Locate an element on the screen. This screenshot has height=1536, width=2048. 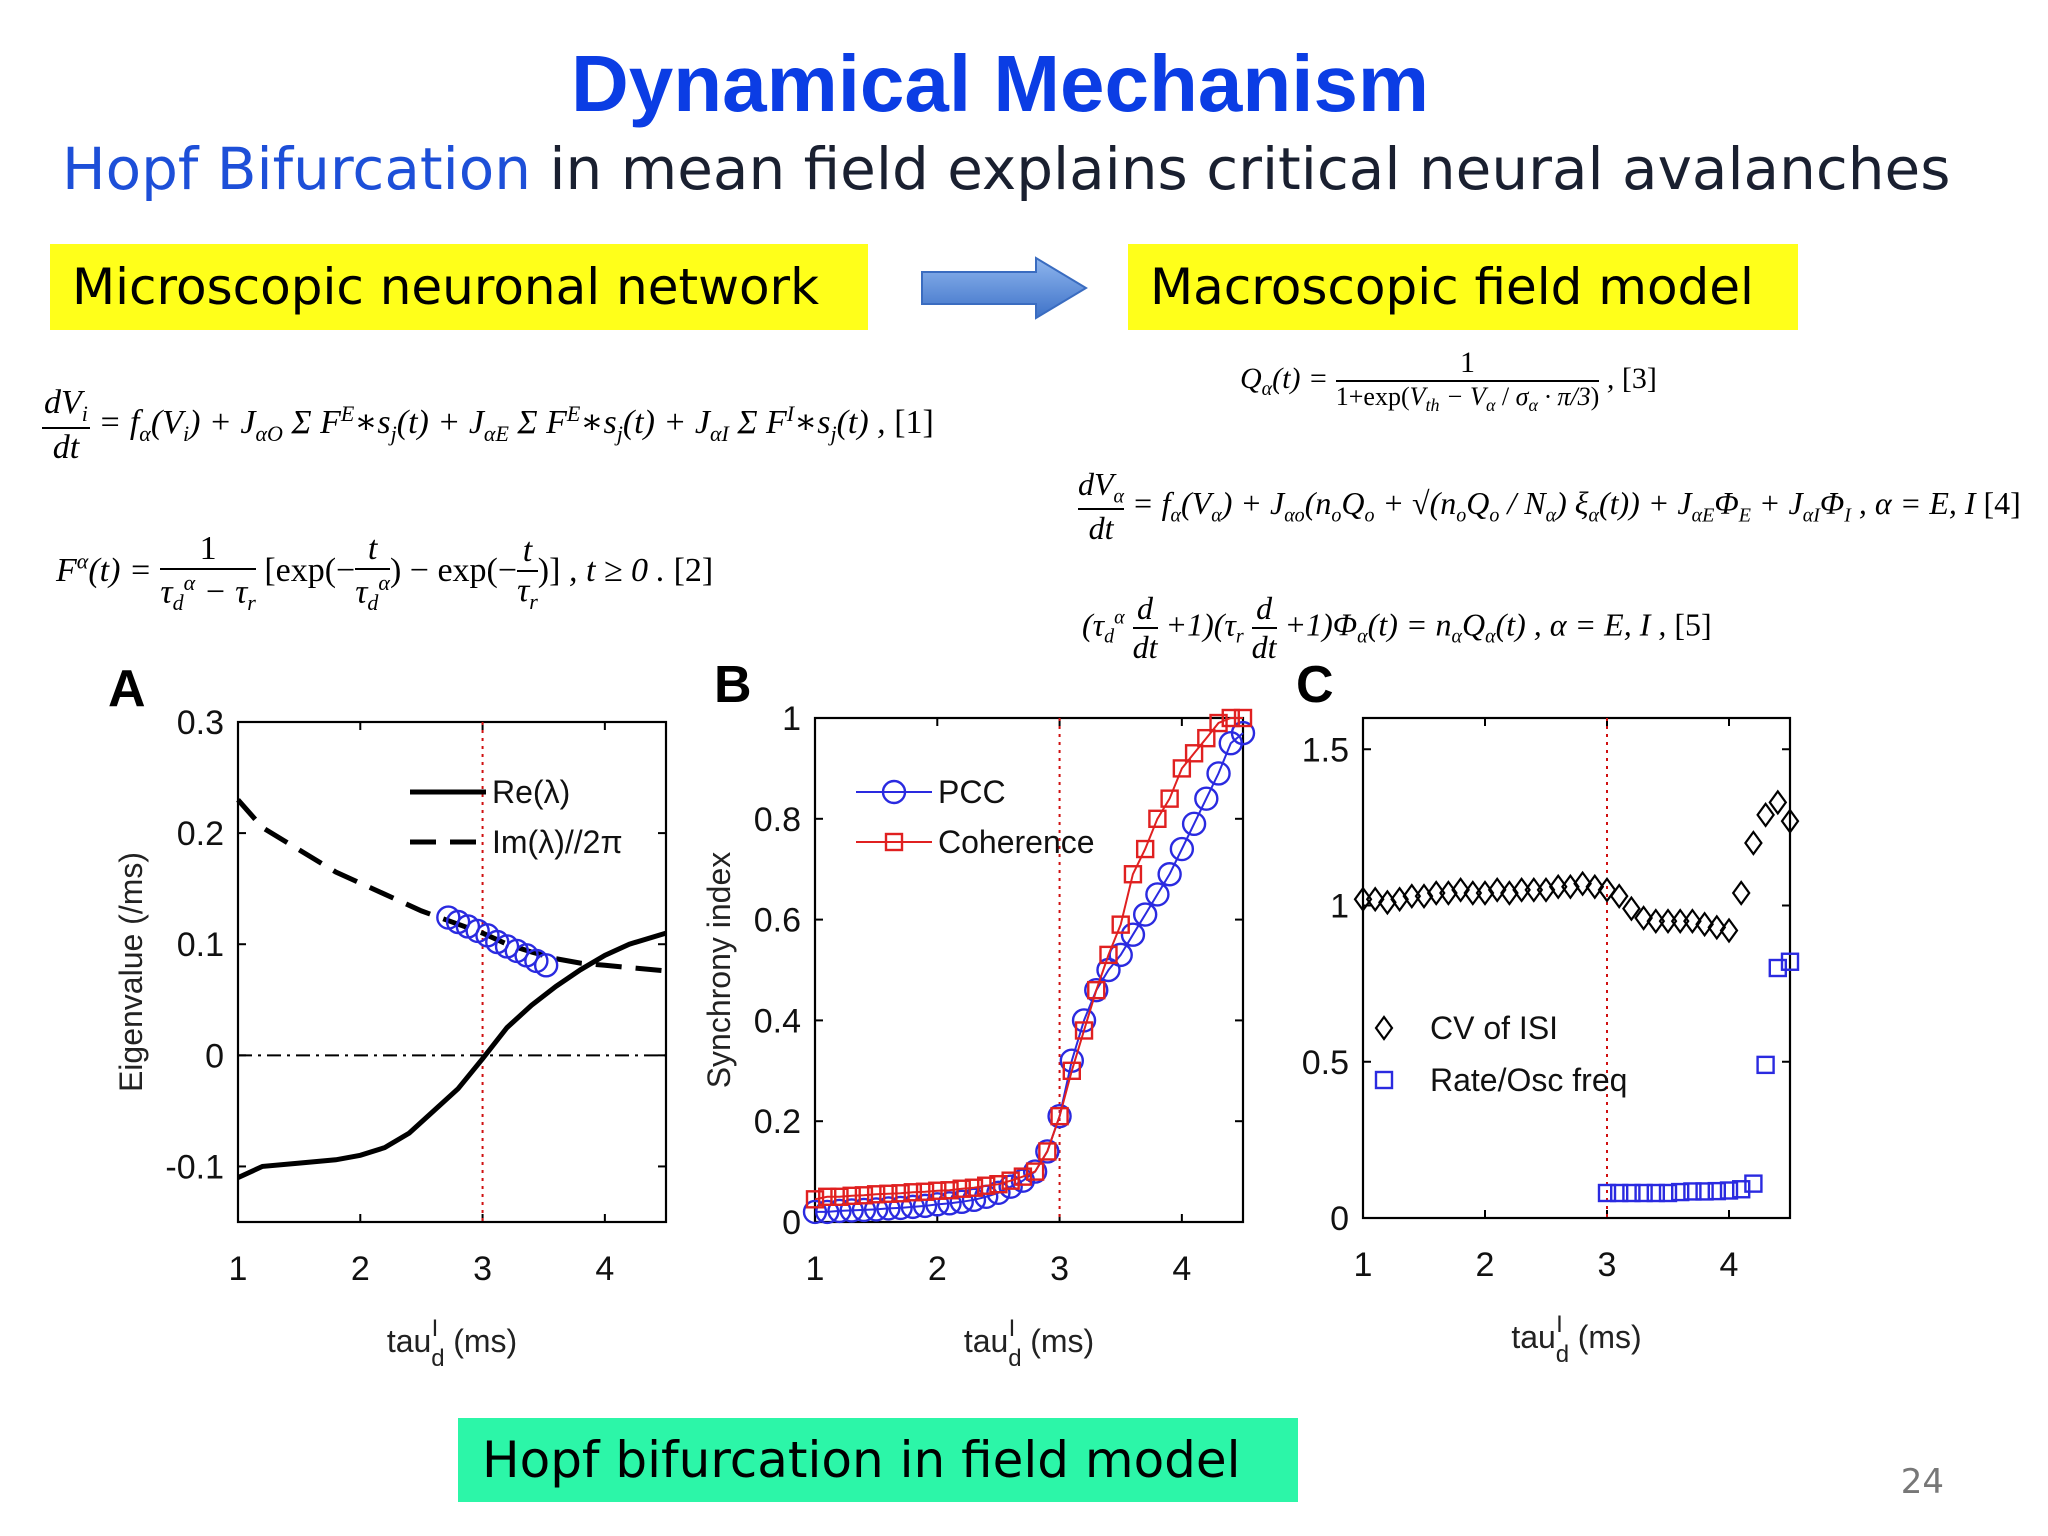
panel-letter: A is located at coordinates (127, 689).